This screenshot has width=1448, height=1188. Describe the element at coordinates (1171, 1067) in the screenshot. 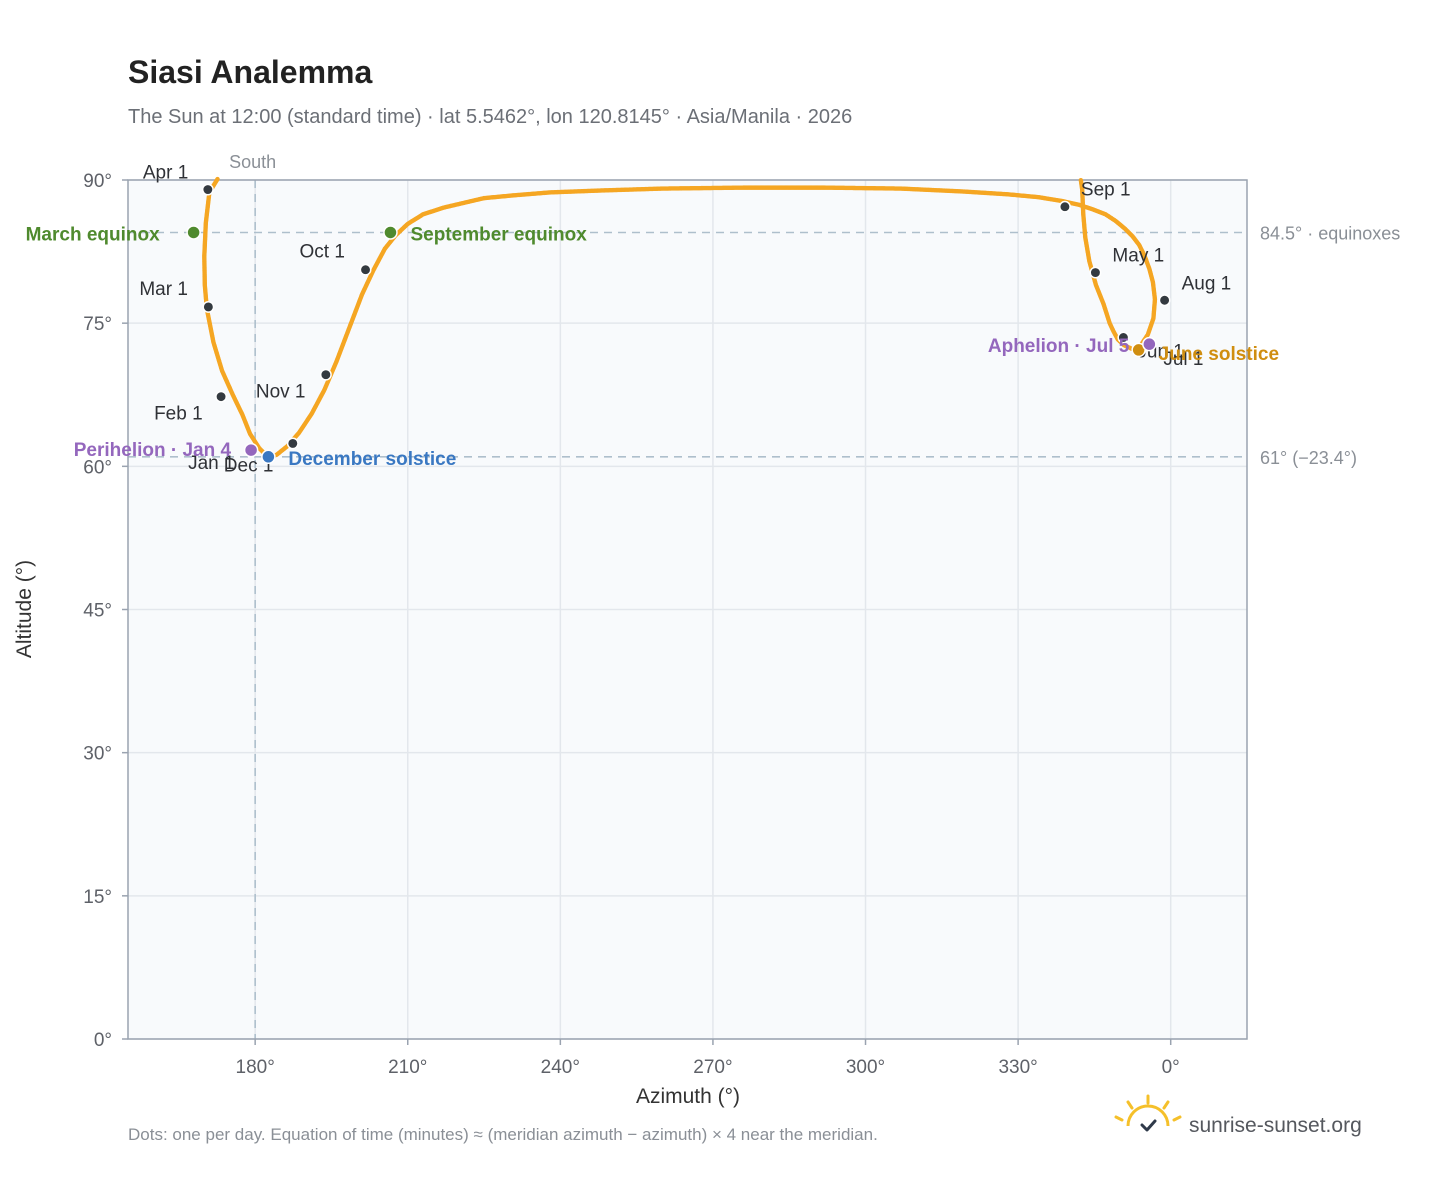

I see `x-tick-label: 0°` at that location.